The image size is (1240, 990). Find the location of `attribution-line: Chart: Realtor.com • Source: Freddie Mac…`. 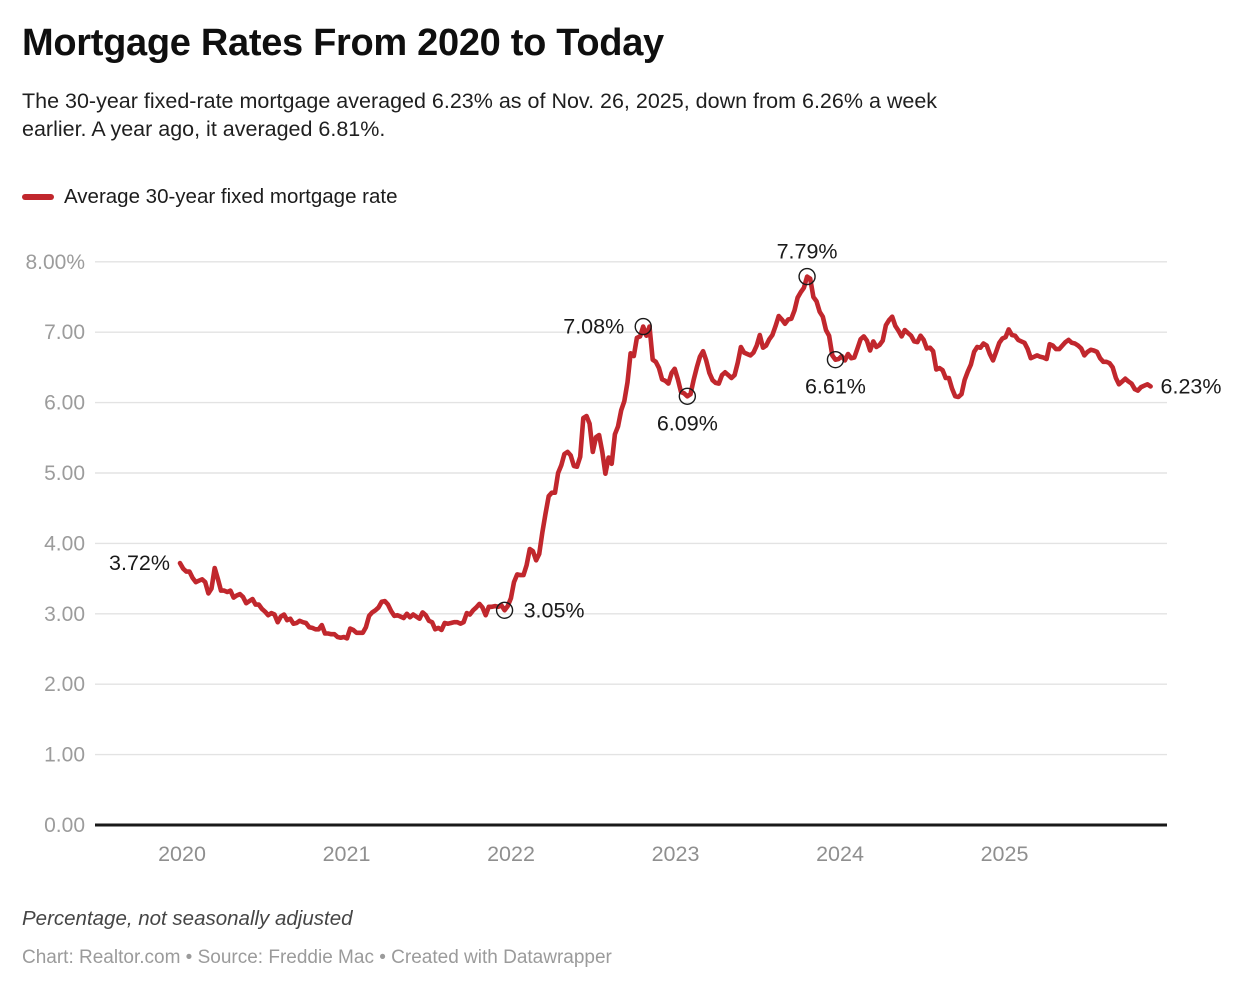

attribution-line: Chart: Realtor.com • Source: Freddie Mac… is located at coordinates (317, 957).